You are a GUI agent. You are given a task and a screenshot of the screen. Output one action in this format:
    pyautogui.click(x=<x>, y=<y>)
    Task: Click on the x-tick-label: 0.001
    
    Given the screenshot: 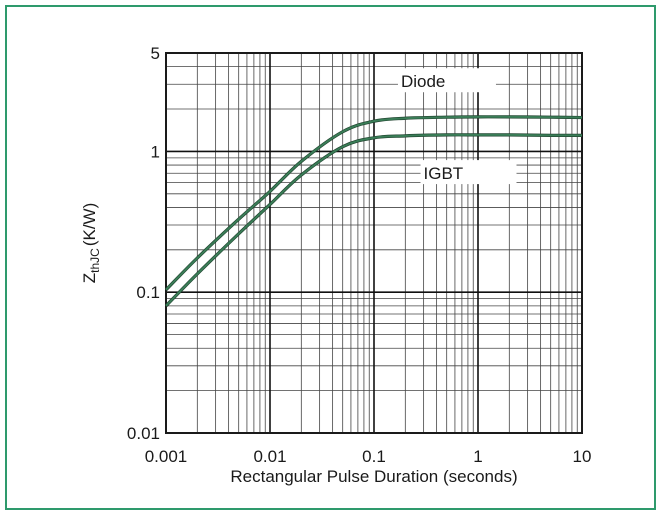 What is the action you would take?
    pyautogui.click(x=166, y=456)
    